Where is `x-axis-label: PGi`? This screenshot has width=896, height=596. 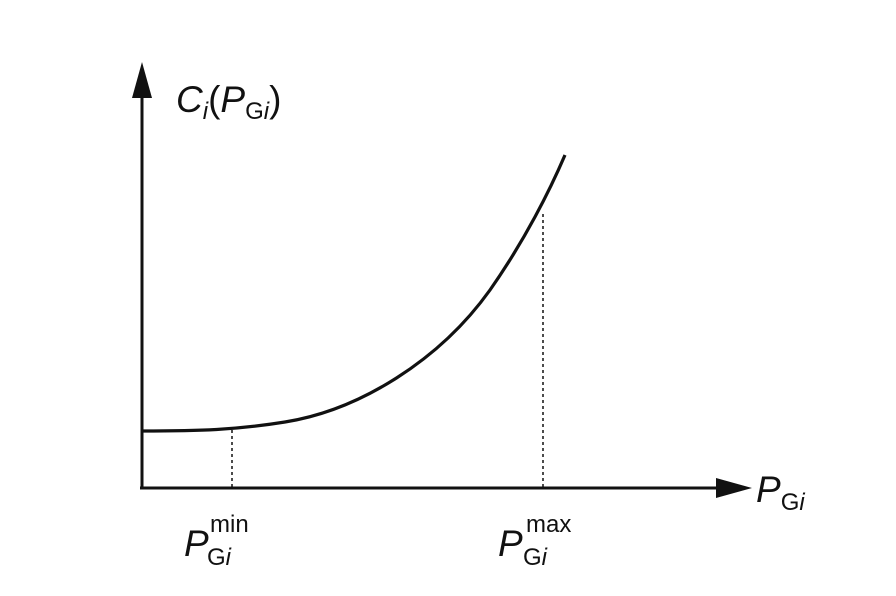
x-axis-label: PGi is located at coordinates (780, 492).